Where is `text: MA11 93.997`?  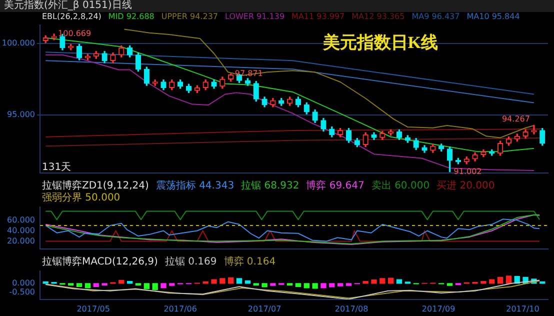
text: MA11 93.997 is located at coordinates (318, 17).